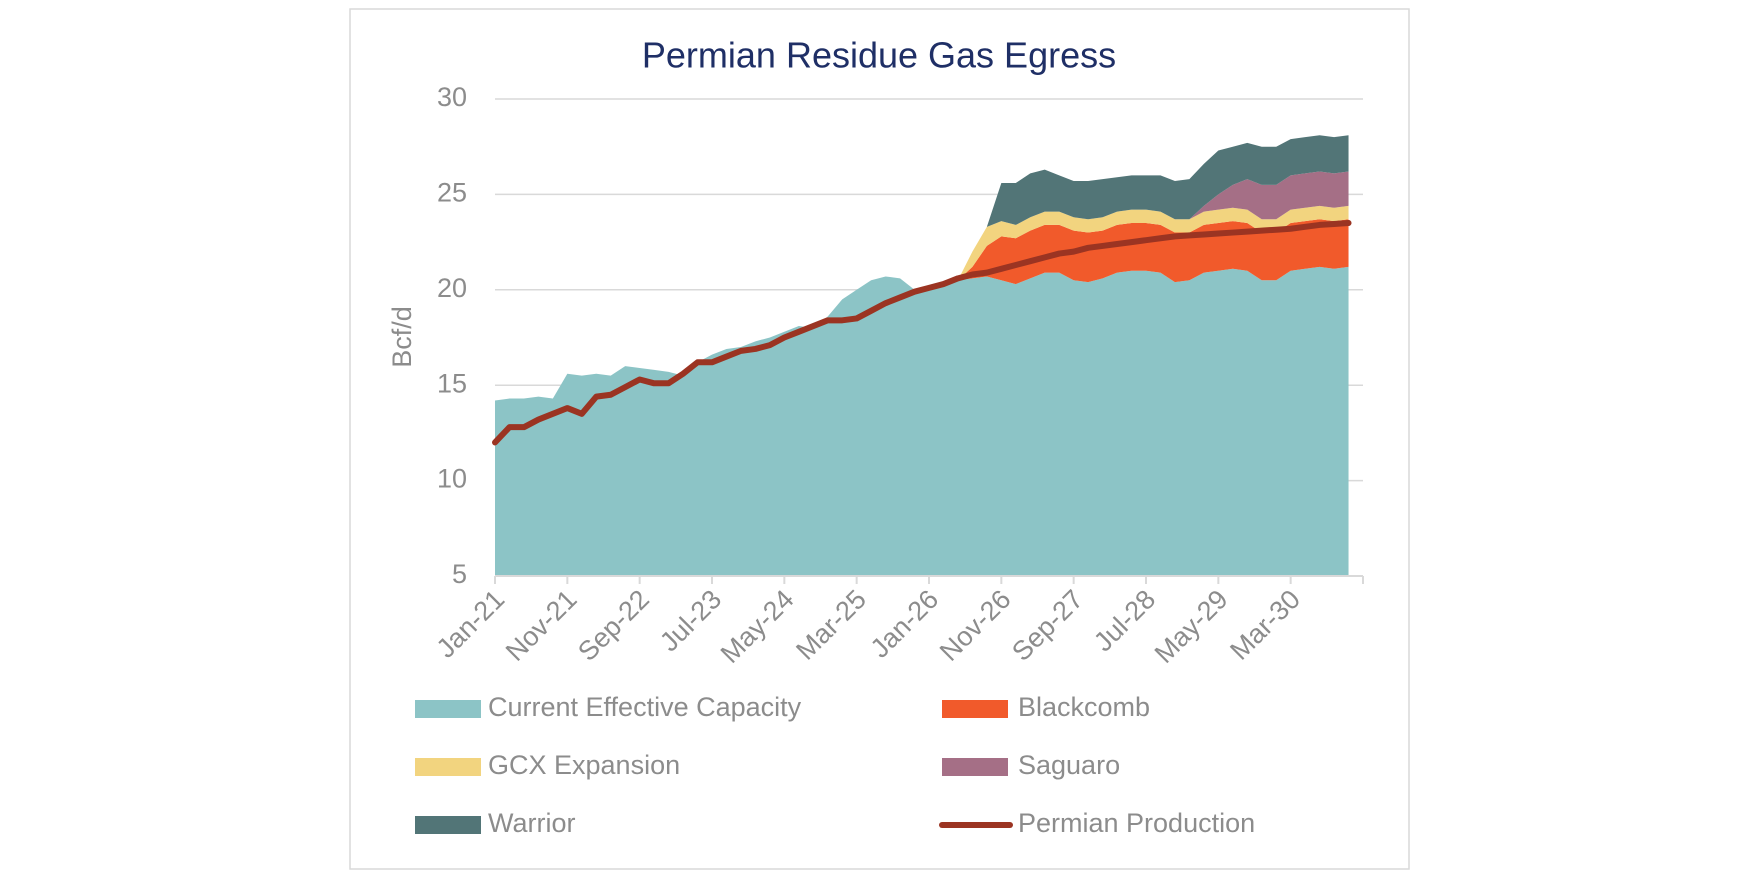 This screenshot has height=875, width=1750. I want to click on chart-title: Permian Residue Gas Egress, so click(879, 55).